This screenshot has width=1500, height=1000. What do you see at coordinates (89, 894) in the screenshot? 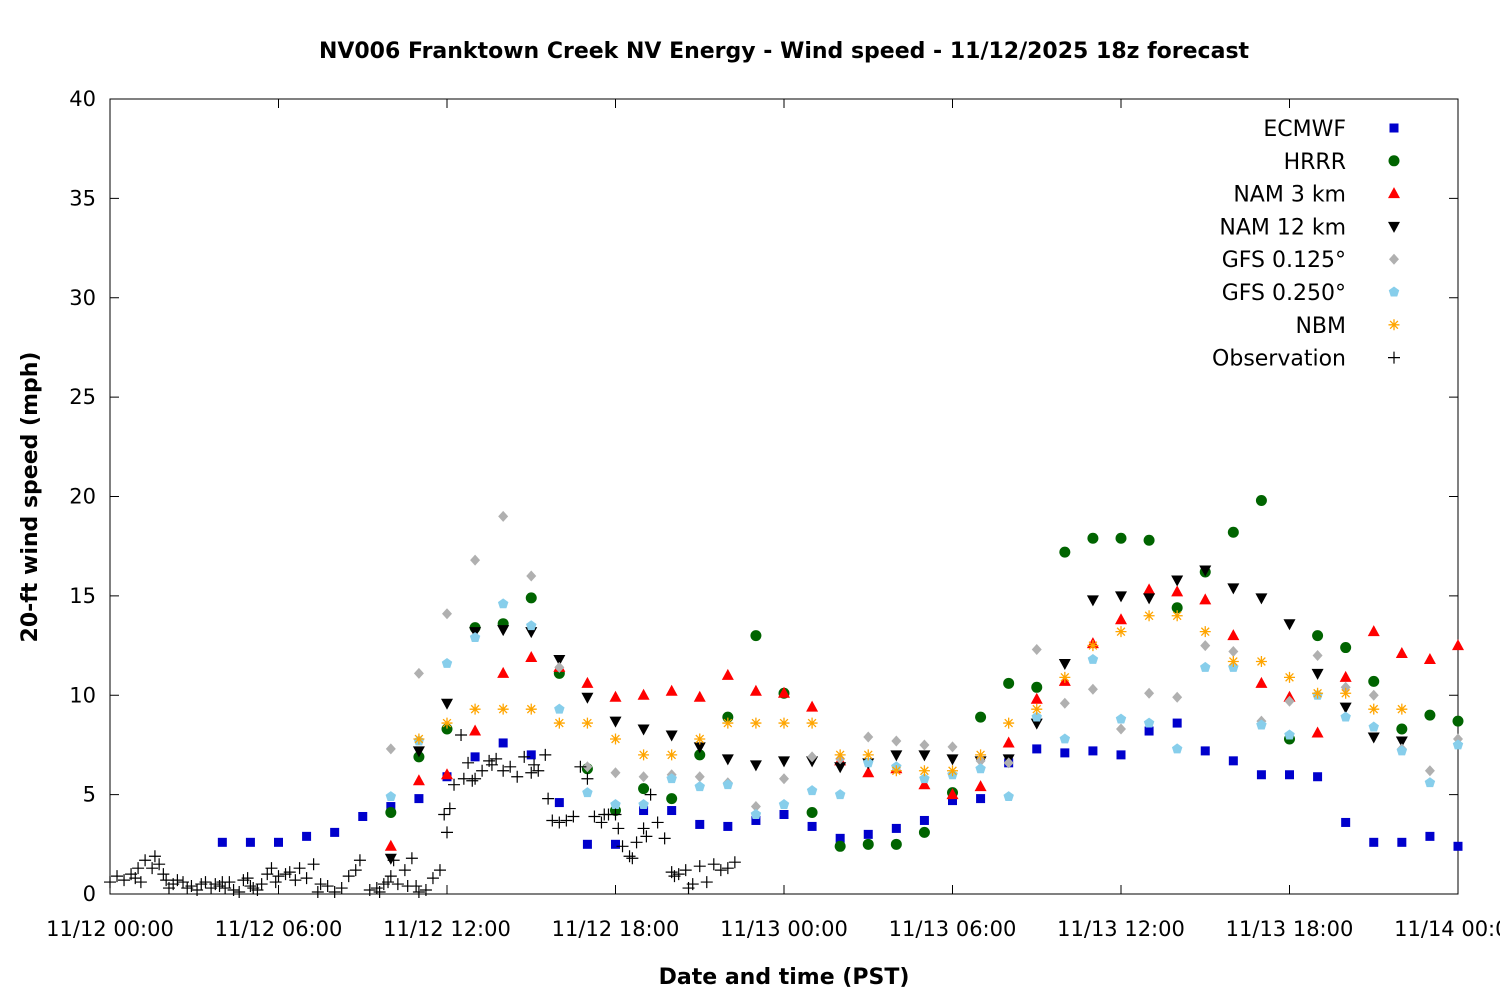
I see `y-tick-label: 0` at bounding box center [89, 894].